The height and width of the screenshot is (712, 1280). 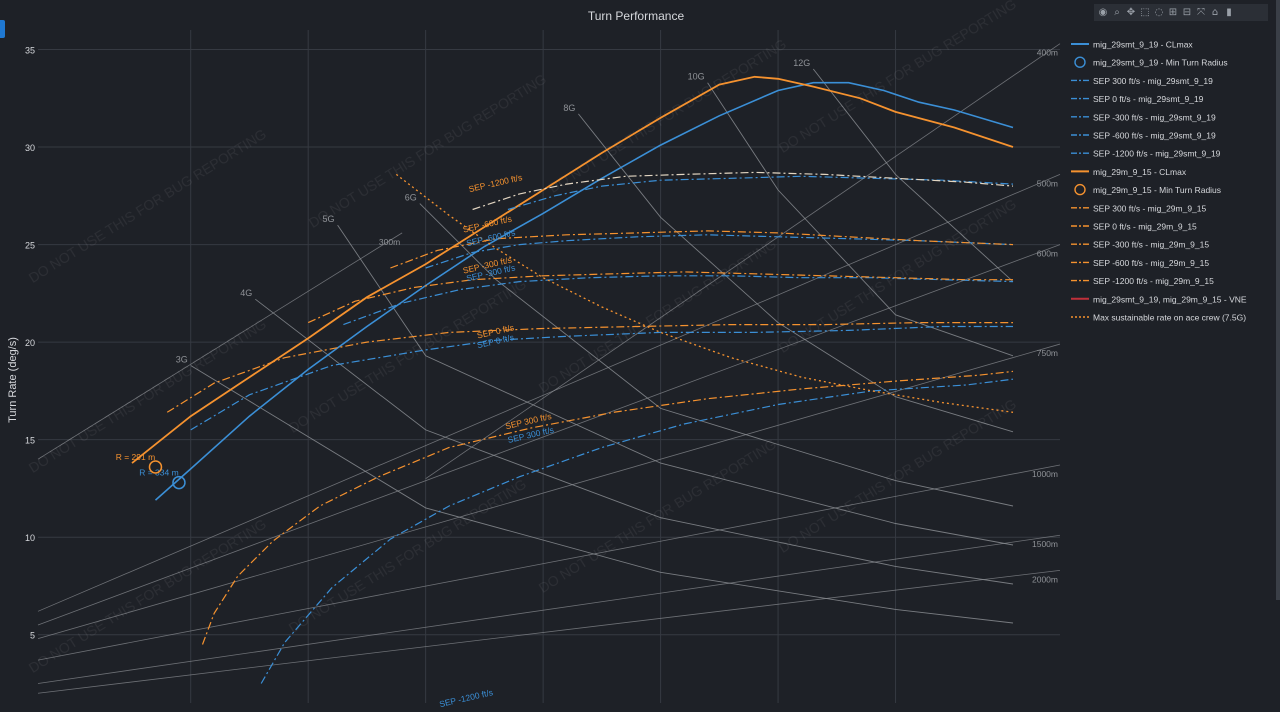 What do you see at coordinates (569, 108) in the screenshot?
I see `g-load-label: 8G` at bounding box center [569, 108].